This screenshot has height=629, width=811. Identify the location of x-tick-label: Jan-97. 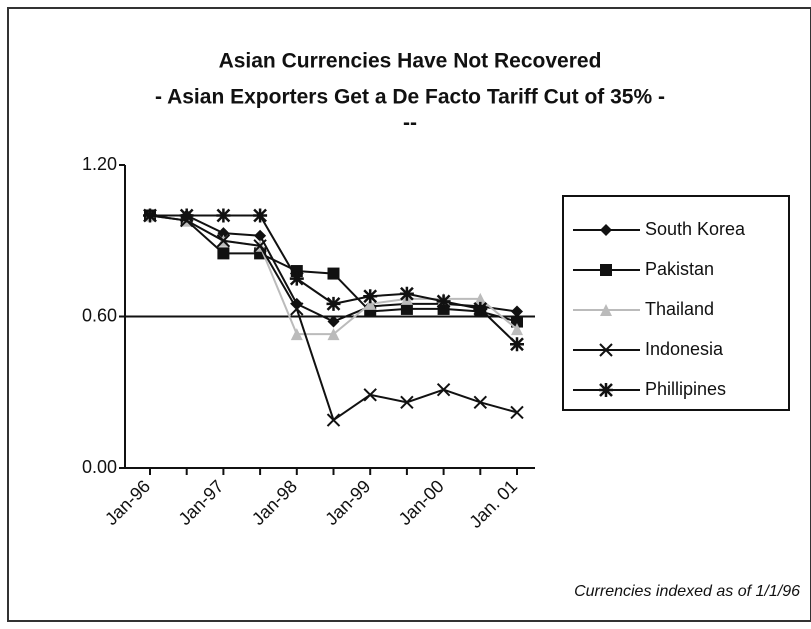
(201, 502).